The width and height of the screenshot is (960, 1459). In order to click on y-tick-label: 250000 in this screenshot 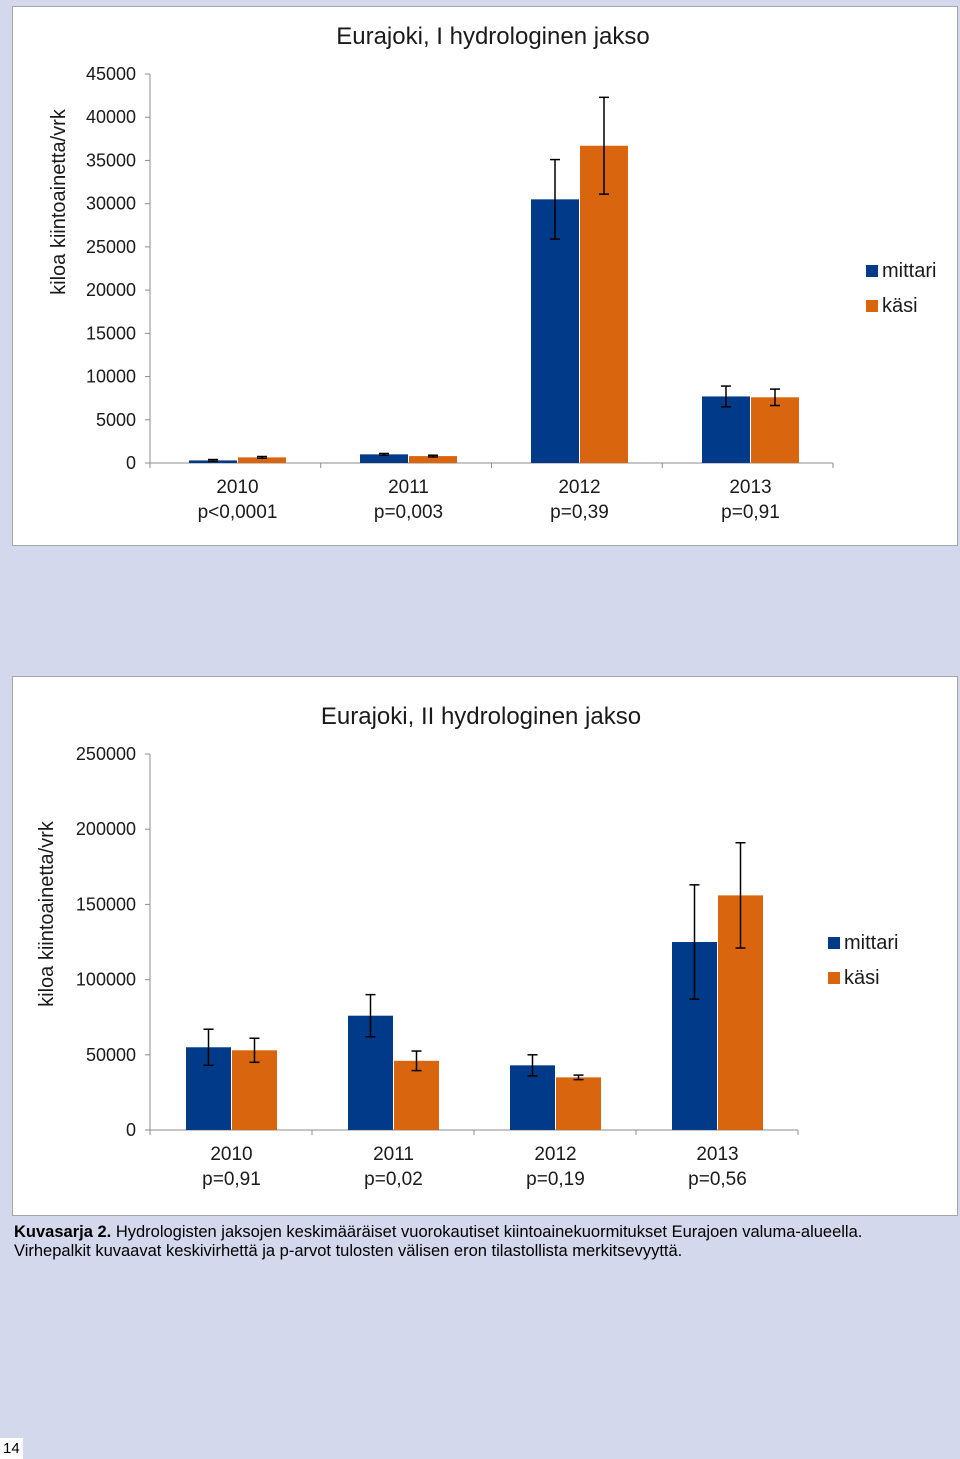, I will do `click(106, 754)`.